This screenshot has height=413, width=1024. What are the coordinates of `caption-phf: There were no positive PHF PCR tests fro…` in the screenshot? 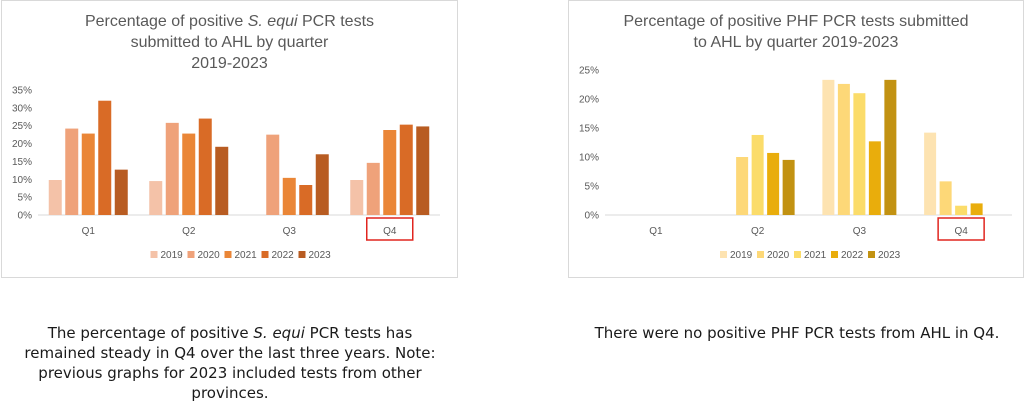 It's located at (797, 333).